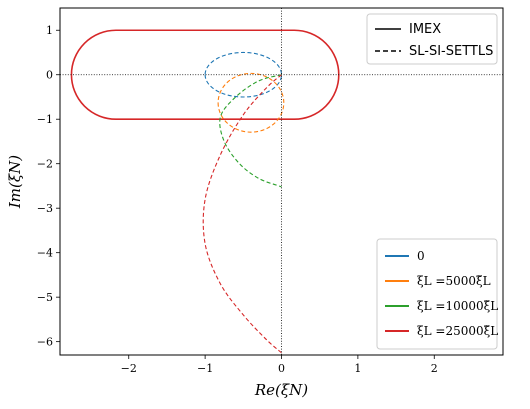 Image resolution: width=530 pixels, height=409 pixels. What do you see at coordinates (49, 75) in the screenshot?
I see `y-tick-label: 0` at bounding box center [49, 75].